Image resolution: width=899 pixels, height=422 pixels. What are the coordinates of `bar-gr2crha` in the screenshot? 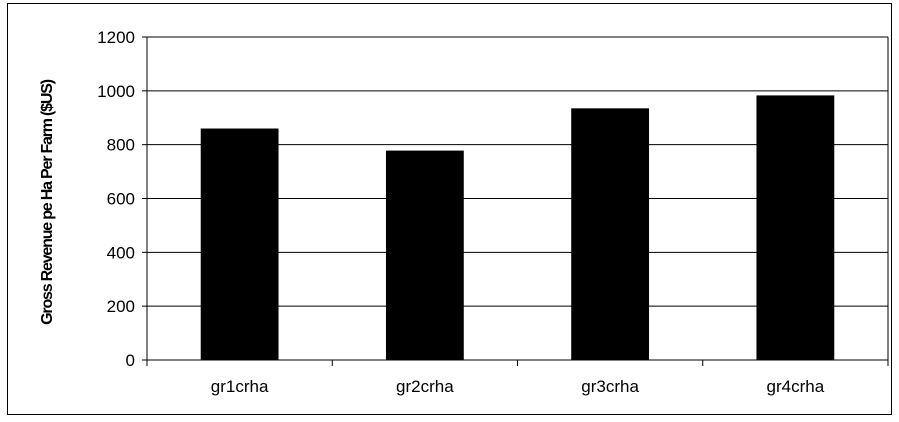 It's located at (424, 255).